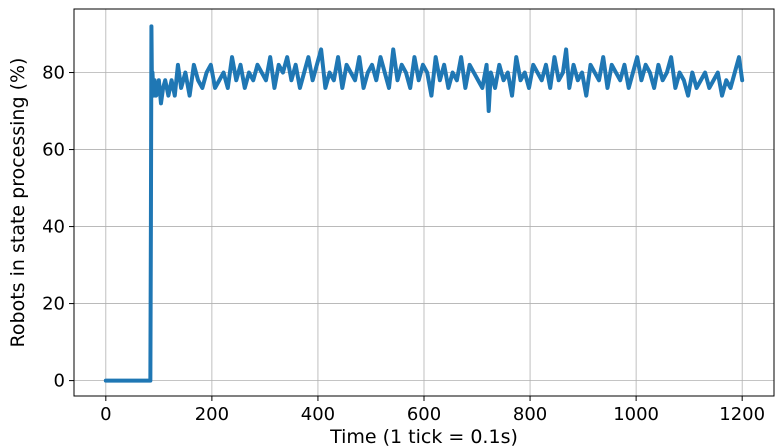 This screenshot has height=448, width=782. What do you see at coordinates (18, 203) in the screenshot?
I see `y-axis-title: Robots in state processing (%)` at bounding box center [18, 203].